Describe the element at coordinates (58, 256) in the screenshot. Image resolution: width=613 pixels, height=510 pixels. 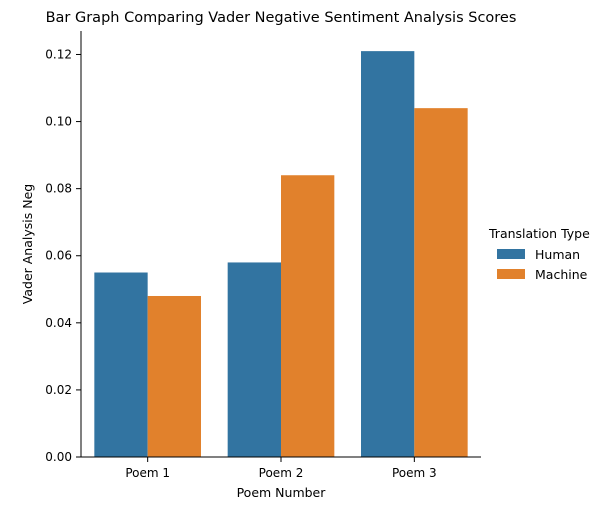
I see `y-tick-label: 0.06` at that location.